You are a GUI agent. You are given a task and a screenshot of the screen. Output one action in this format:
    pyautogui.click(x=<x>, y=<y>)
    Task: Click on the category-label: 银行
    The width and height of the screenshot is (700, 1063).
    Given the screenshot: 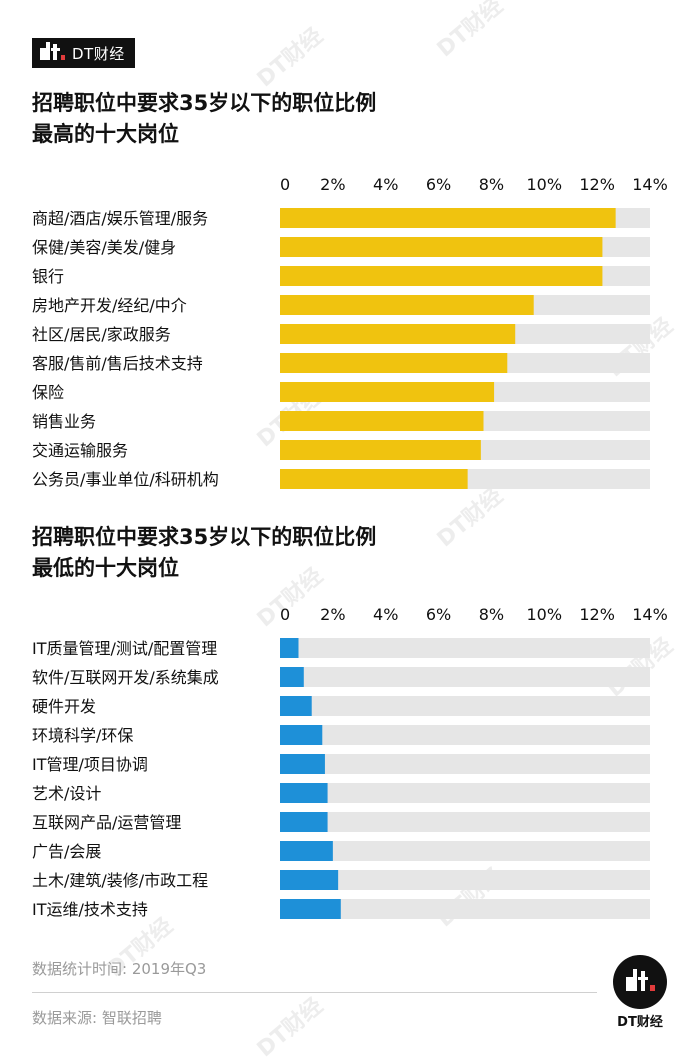 What is the action you would take?
    pyautogui.click(x=48, y=276)
    